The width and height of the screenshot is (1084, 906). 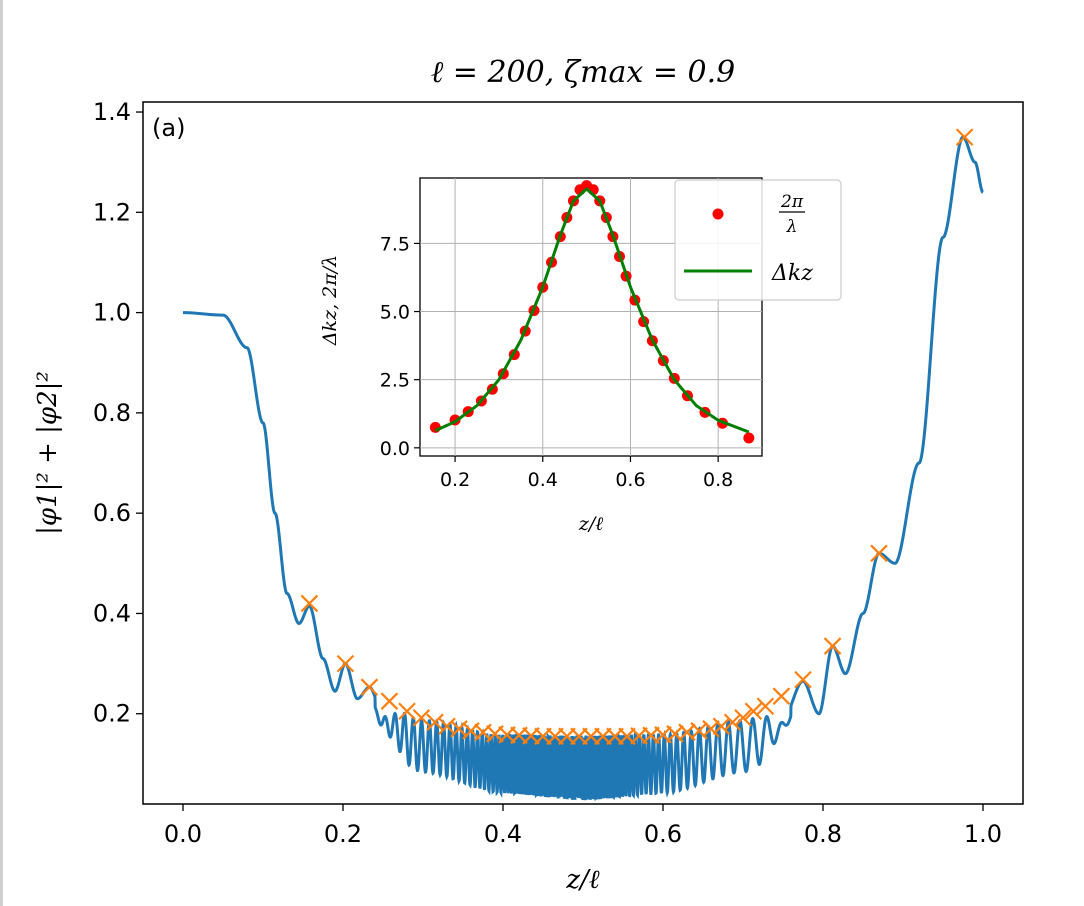 I want to click on main-x-tick-label: 0.4, so click(x=503, y=834).